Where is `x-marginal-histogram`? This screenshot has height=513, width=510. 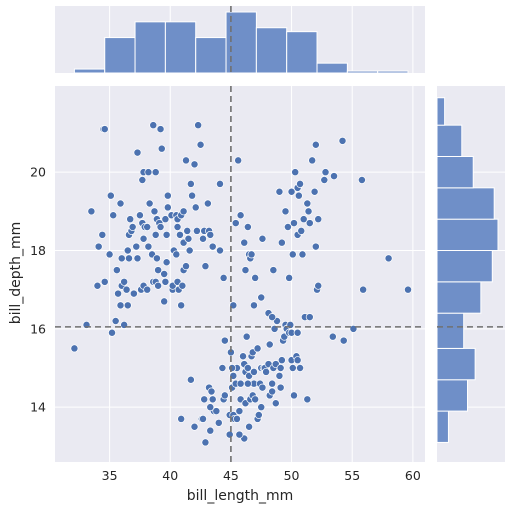
x-marginal-histogram is located at coordinates (241, 42).